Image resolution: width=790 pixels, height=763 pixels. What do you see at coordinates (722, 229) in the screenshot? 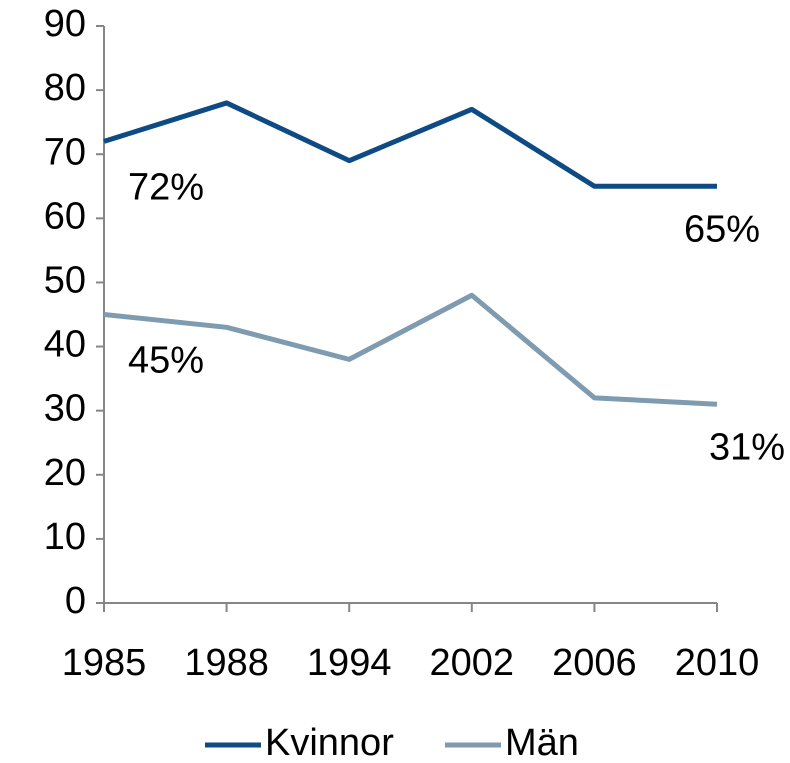
I see `data-label: 65%` at bounding box center [722, 229].